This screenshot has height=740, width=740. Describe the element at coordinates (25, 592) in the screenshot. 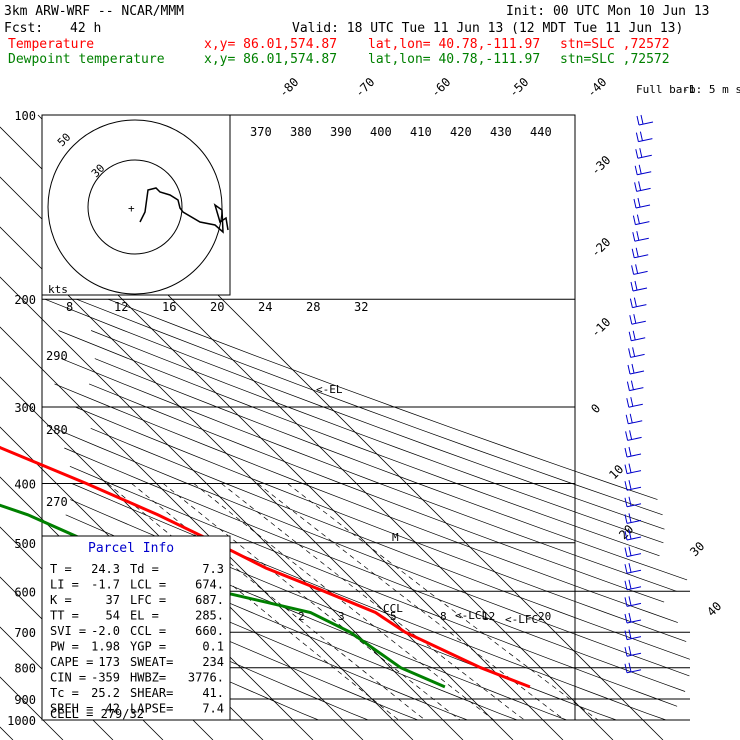

I see `pressure-label-600: 600` at that location.